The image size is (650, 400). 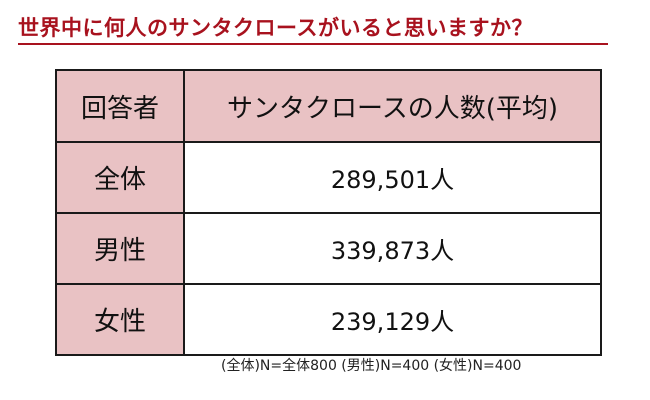 What do you see at coordinates (392, 319) in the screenshot?
I see `row-value-female: 239,129人` at bounding box center [392, 319].